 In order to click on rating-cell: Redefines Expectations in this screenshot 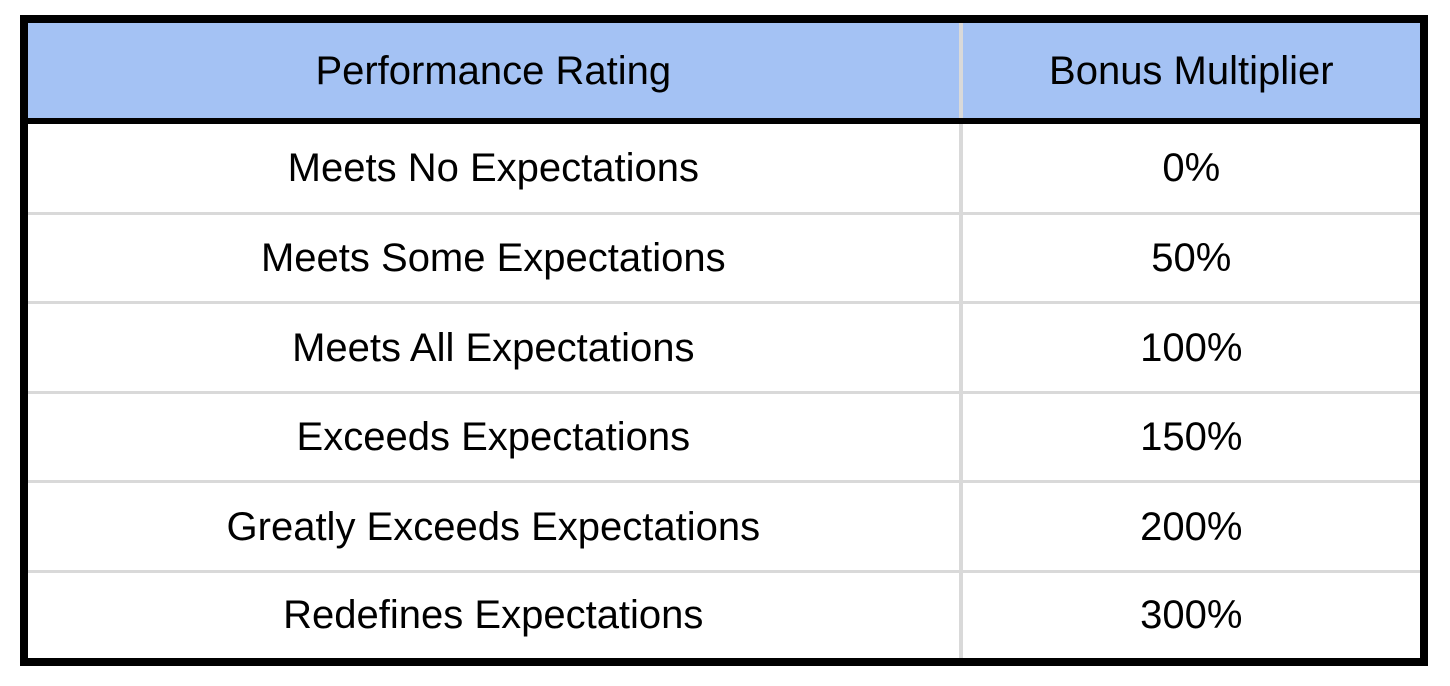, I will do `click(494, 613)`.